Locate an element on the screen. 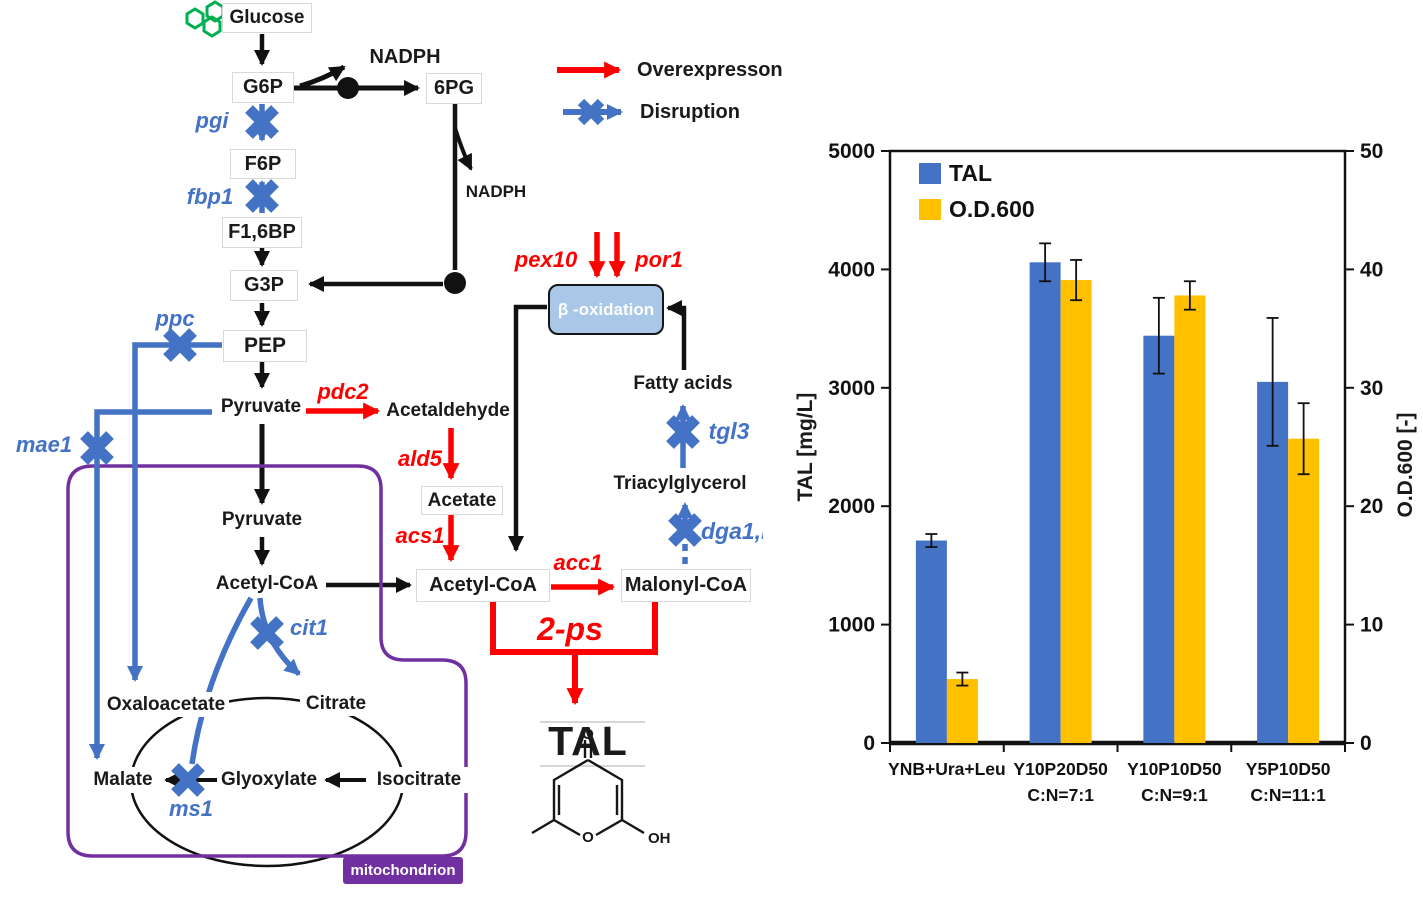 The image size is (1423, 900). tal-legend-swatch is located at coordinates (930, 173).